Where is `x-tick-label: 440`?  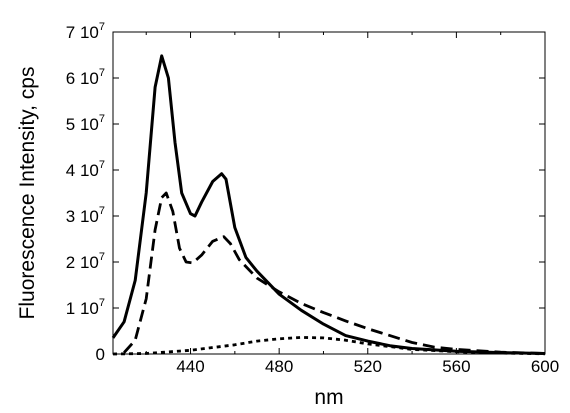 x-tick-label: 440 is located at coordinates (190, 366).